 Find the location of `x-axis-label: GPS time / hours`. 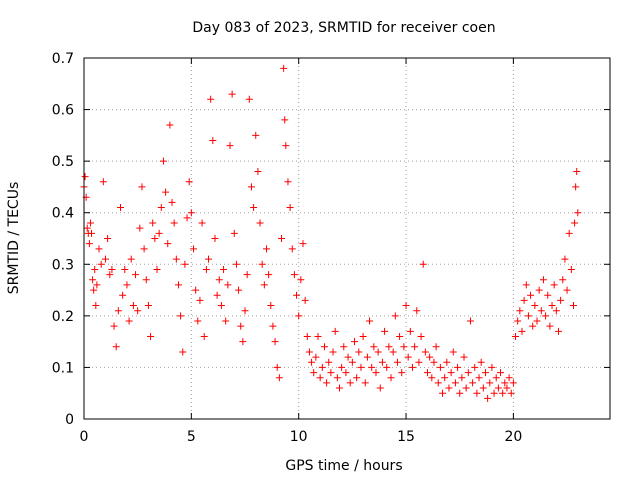

x-axis-label: GPS time / hours is located at coordinates (343, 466).